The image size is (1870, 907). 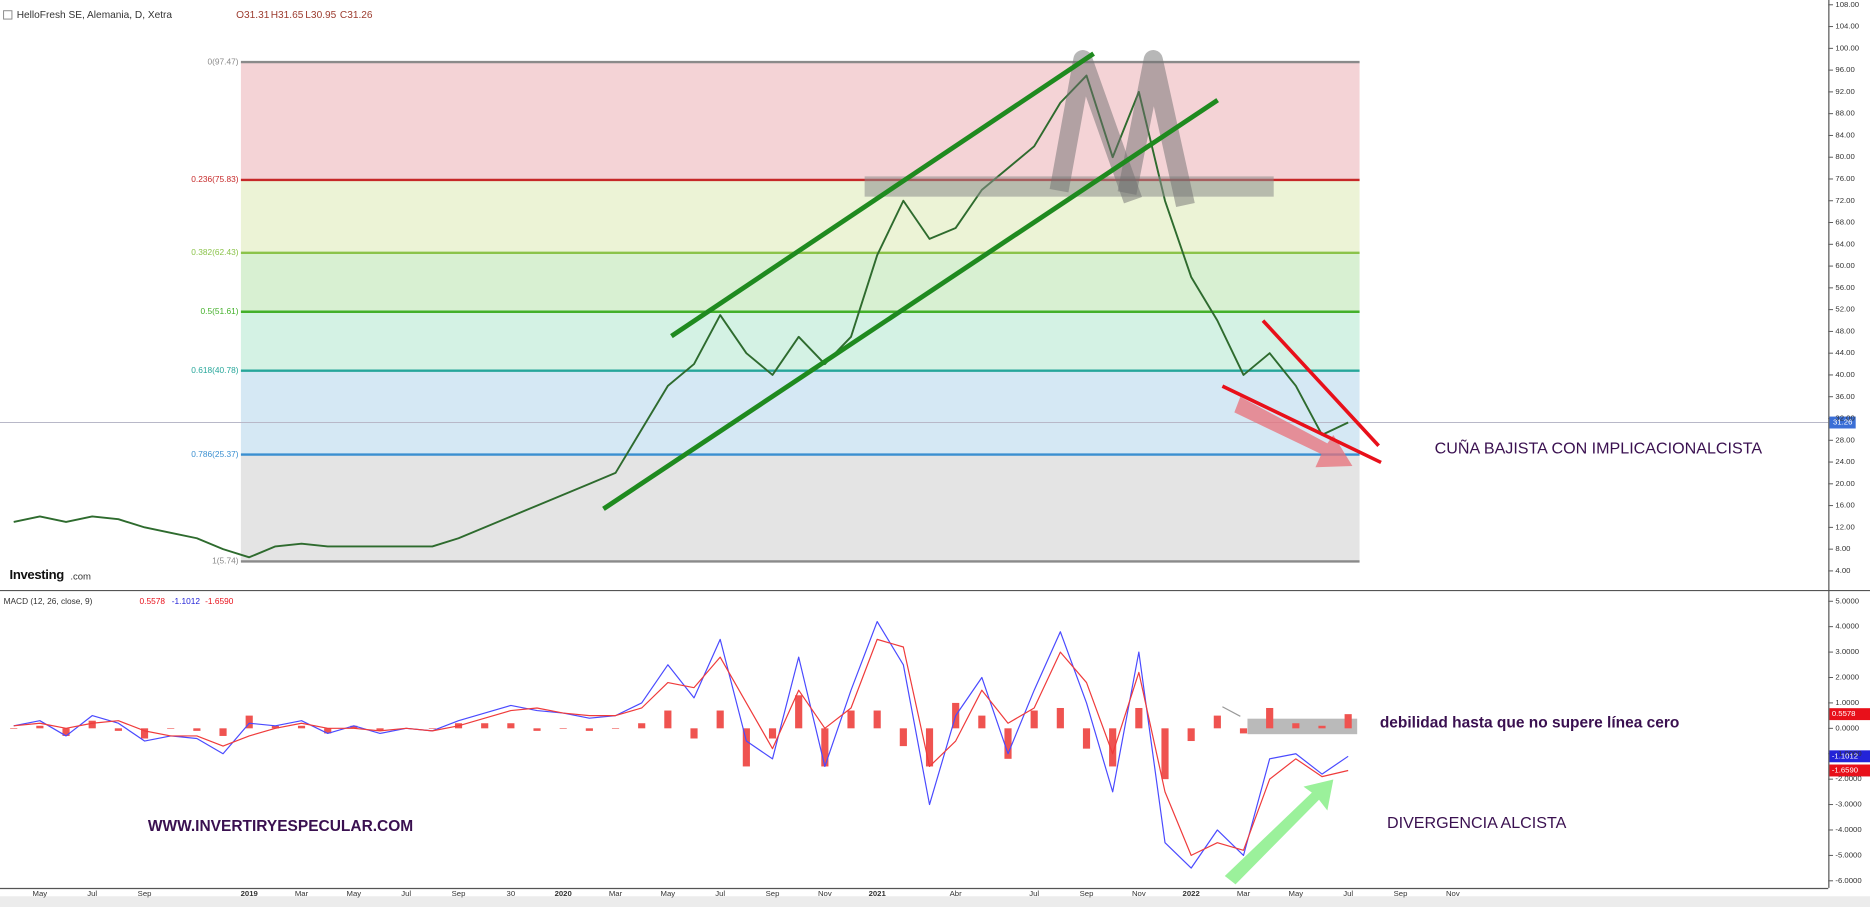 I want to click on toolbar, so click(x=935, y=901).